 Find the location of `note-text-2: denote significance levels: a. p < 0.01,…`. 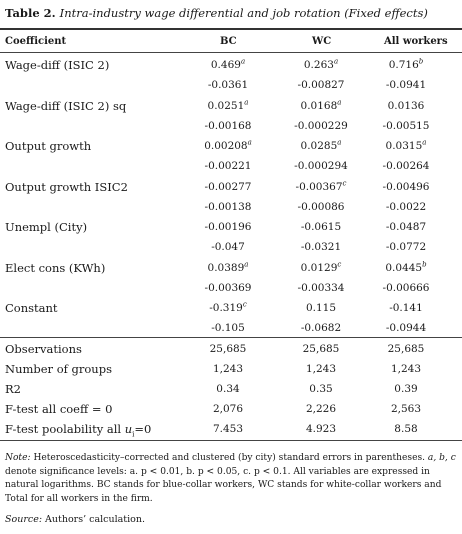

note-text-2: denote significance levels: a. p < 0.01,… is located at coordinates (223, 485).